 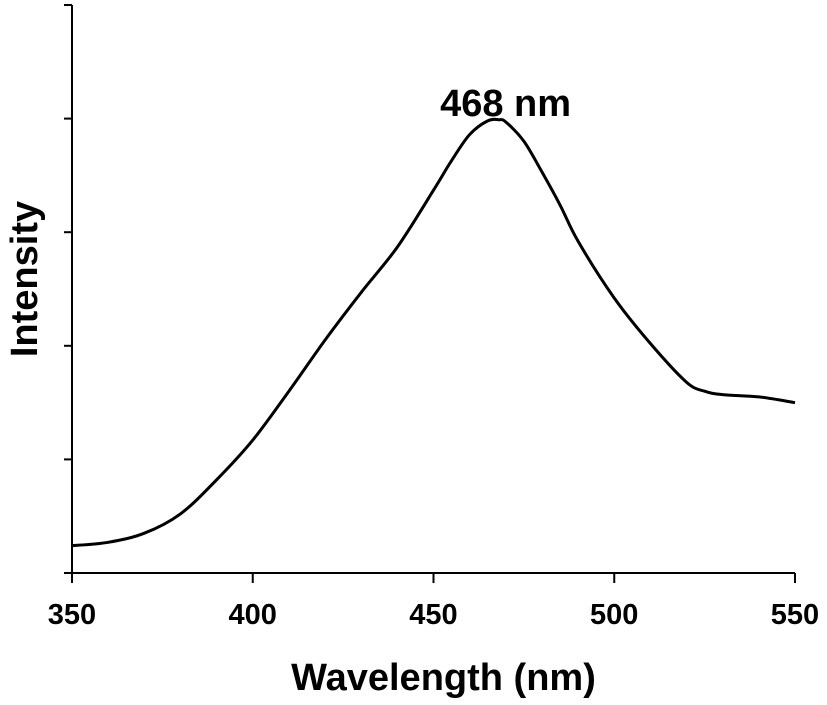 What do you see at coordinates (614, 615) in the screenshot?
I see `x-tick-label: 500` at bounding box center [614, 615].